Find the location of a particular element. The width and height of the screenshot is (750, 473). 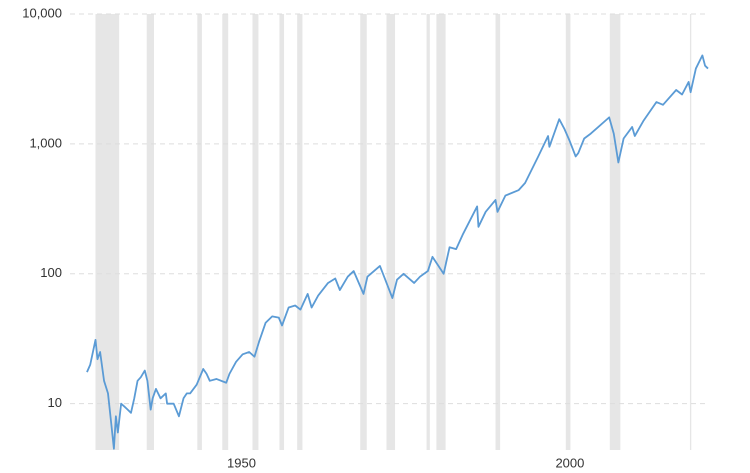

x-tick-label: 1950 is located at coordinates (241, 462).